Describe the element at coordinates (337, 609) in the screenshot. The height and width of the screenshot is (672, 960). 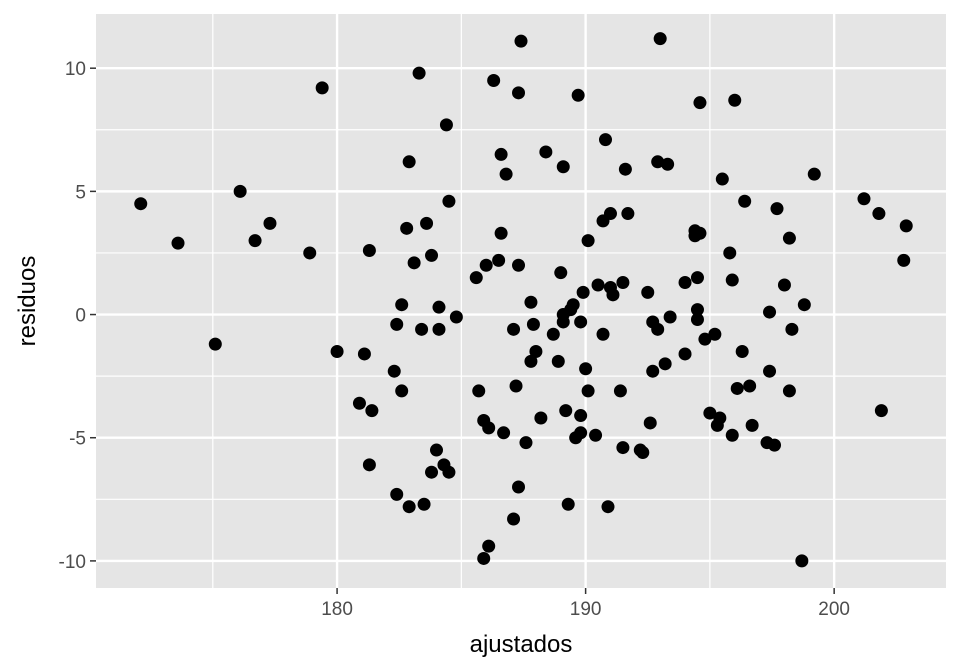
I see `x-tick-label: 180` at that location.